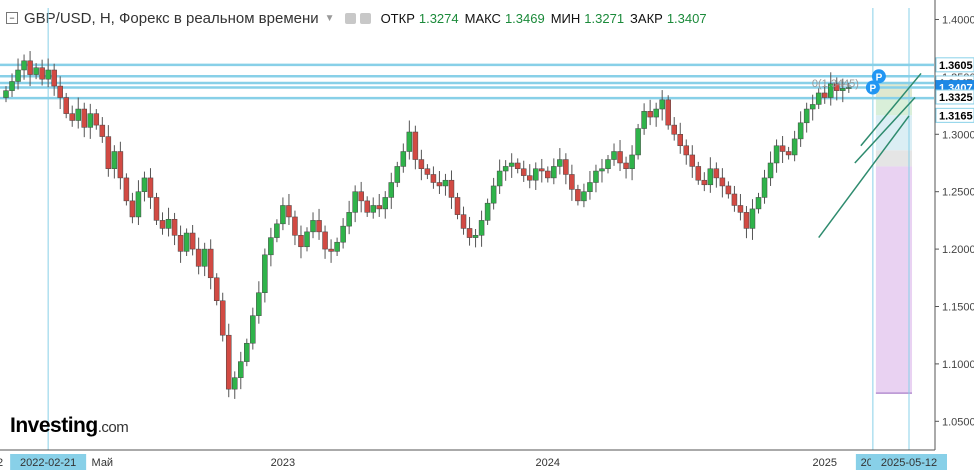 Image resolution: width=974 pixels, height=474 pixels. I want to click on x-tick-label: 2023, so click(283, 463).